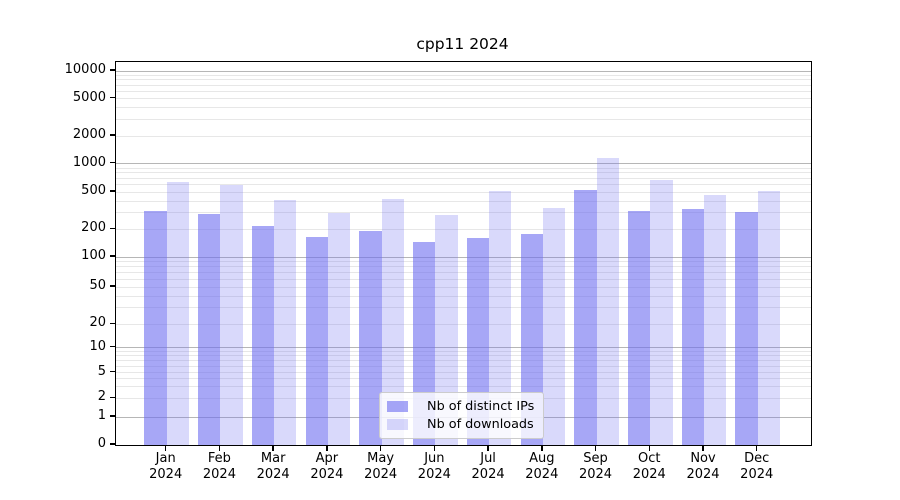 The image size is (900, 500). Describe the element at coordinates (85, 69) in the screenshot. I see `y-tick-label: 10000` at that location.